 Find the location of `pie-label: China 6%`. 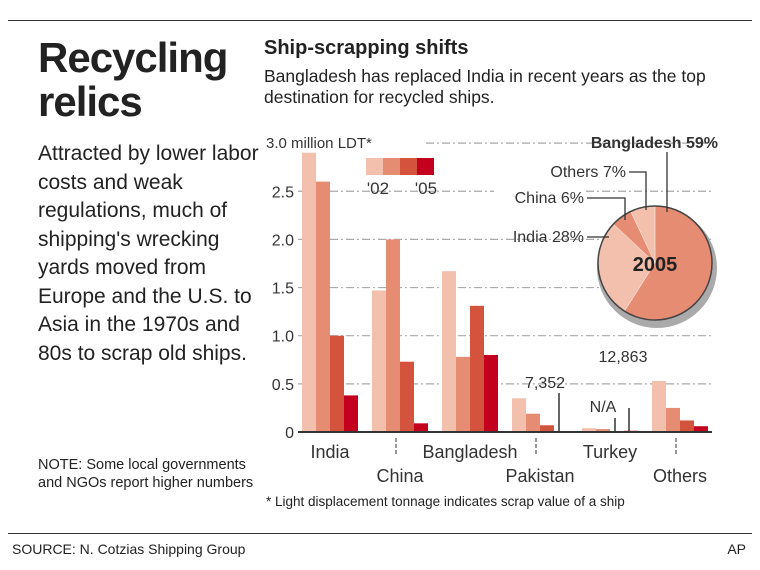

pie-label: China 6% is located at coordinates (549, 198).